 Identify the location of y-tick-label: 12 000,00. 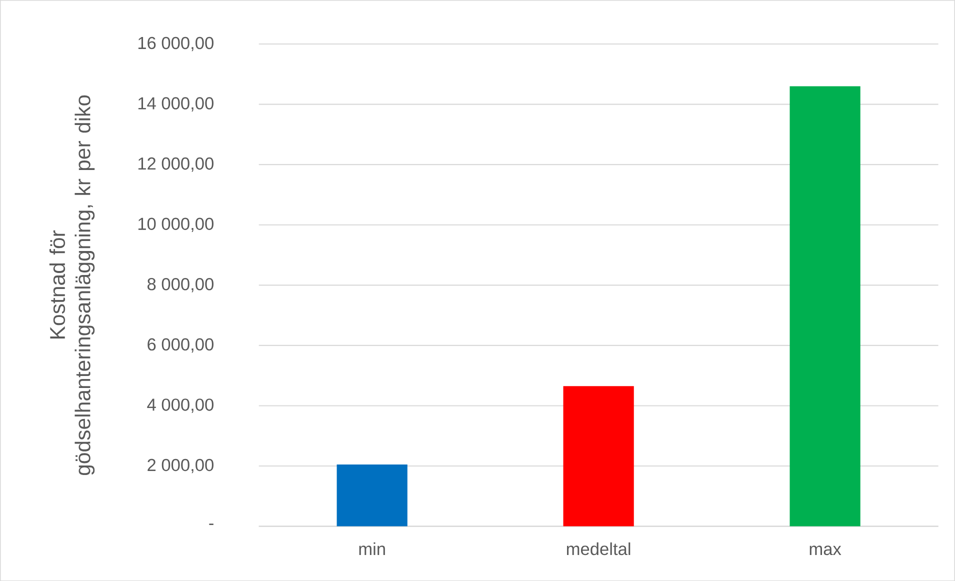
(176, 164).